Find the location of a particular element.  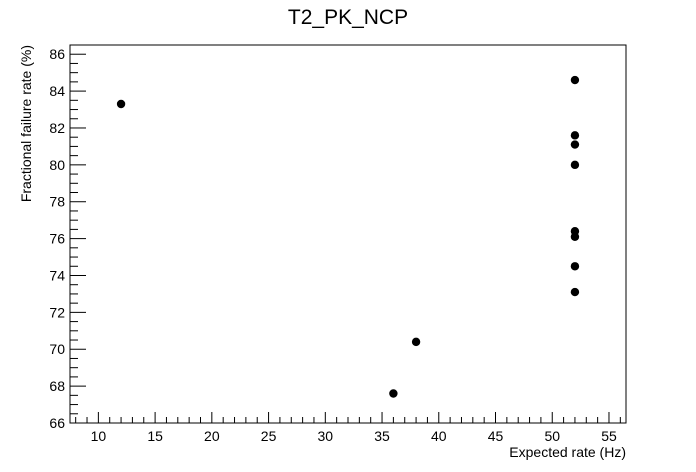

x-tick-label: 30 is located at coordinates (326, 436).